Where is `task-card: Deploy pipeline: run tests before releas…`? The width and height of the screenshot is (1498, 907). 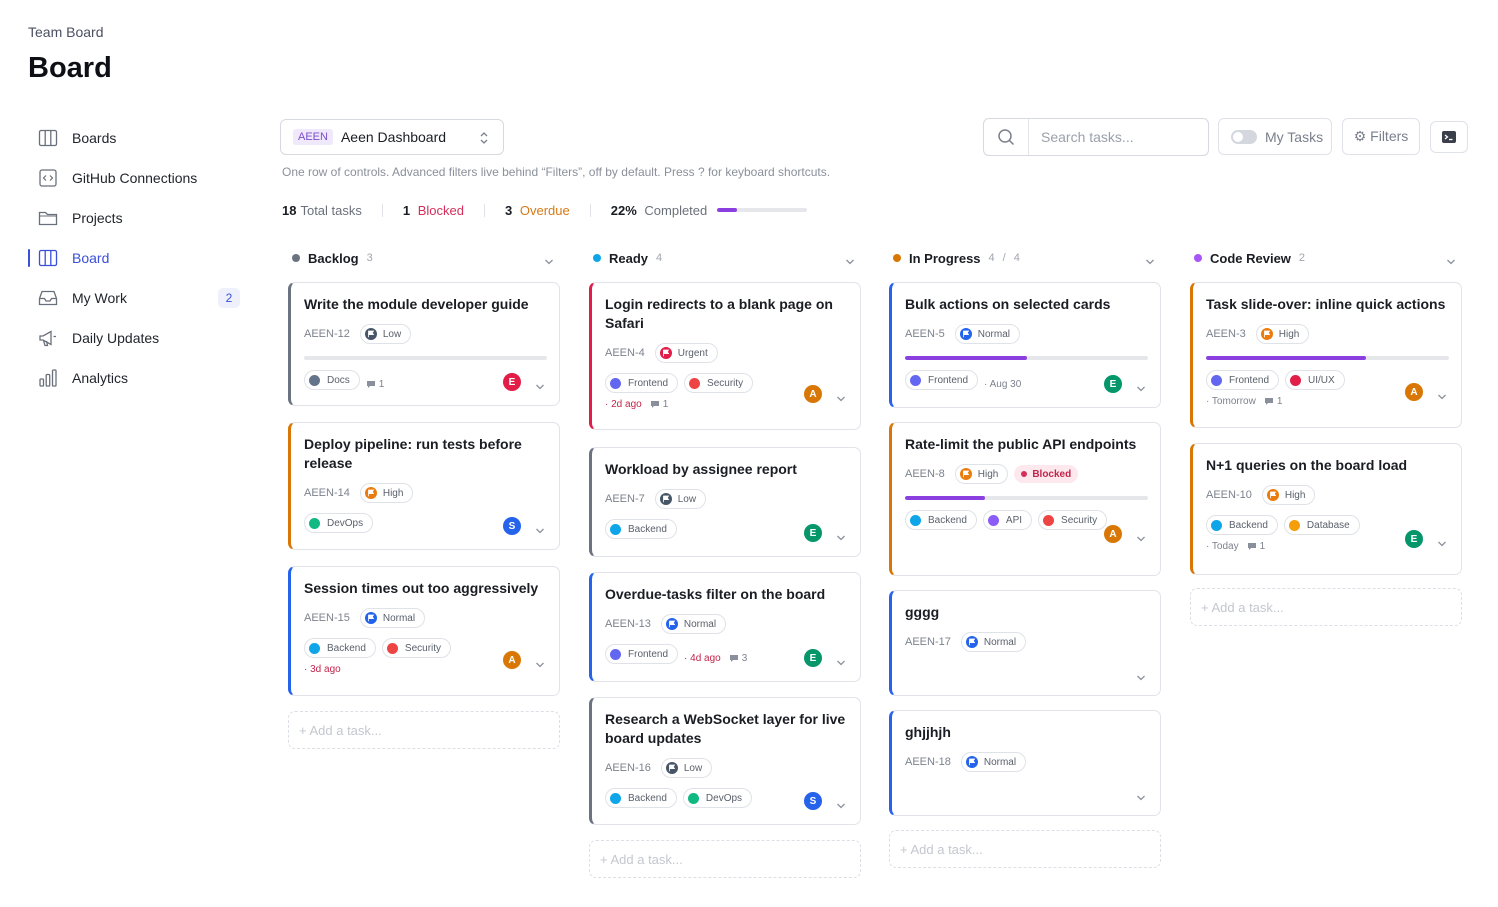
task-card: Deploy pipeline: run tests before releas… is located at coordinates (424, 486).